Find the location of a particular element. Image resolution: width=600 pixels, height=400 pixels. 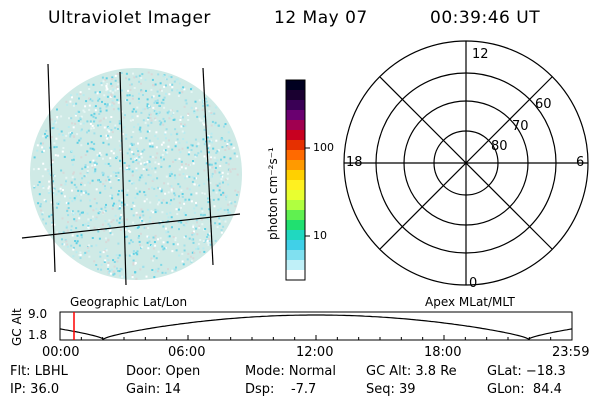

status-filter: Flt: LBHL is located at coordinates (39, 371).